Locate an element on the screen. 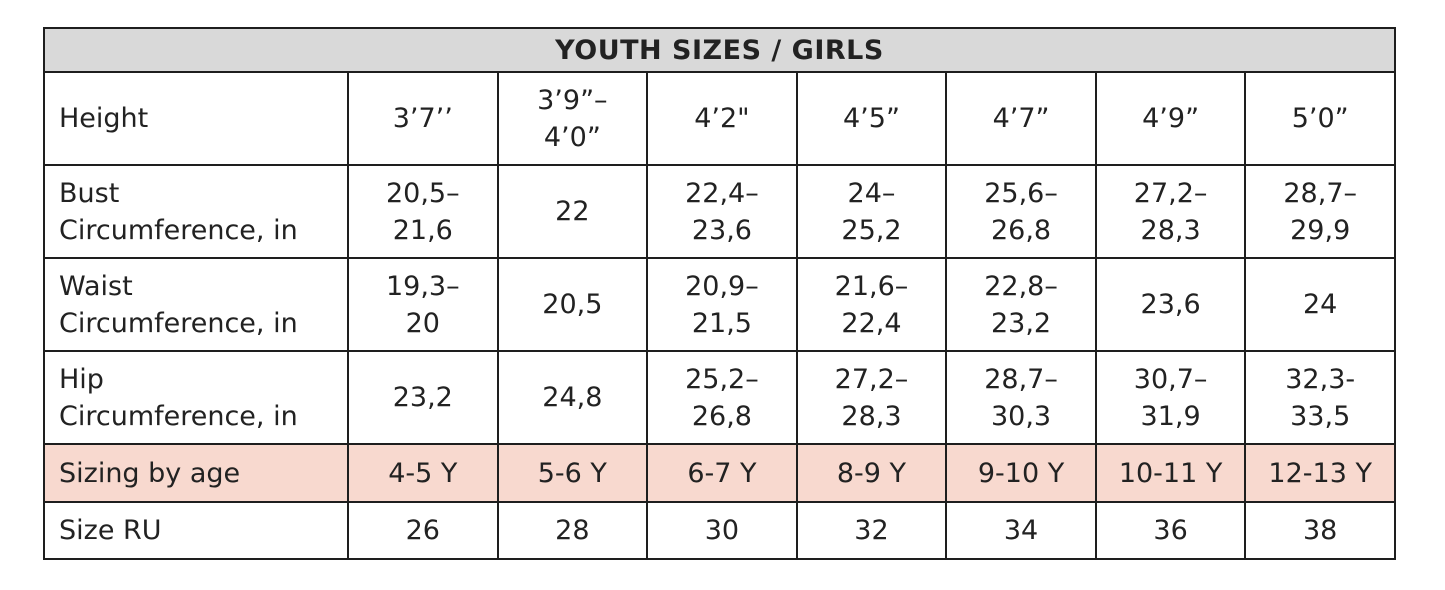 The height and width of the screenshot is (590, 1445). cell: 4-5 Y is located at coordinates (423, 473).